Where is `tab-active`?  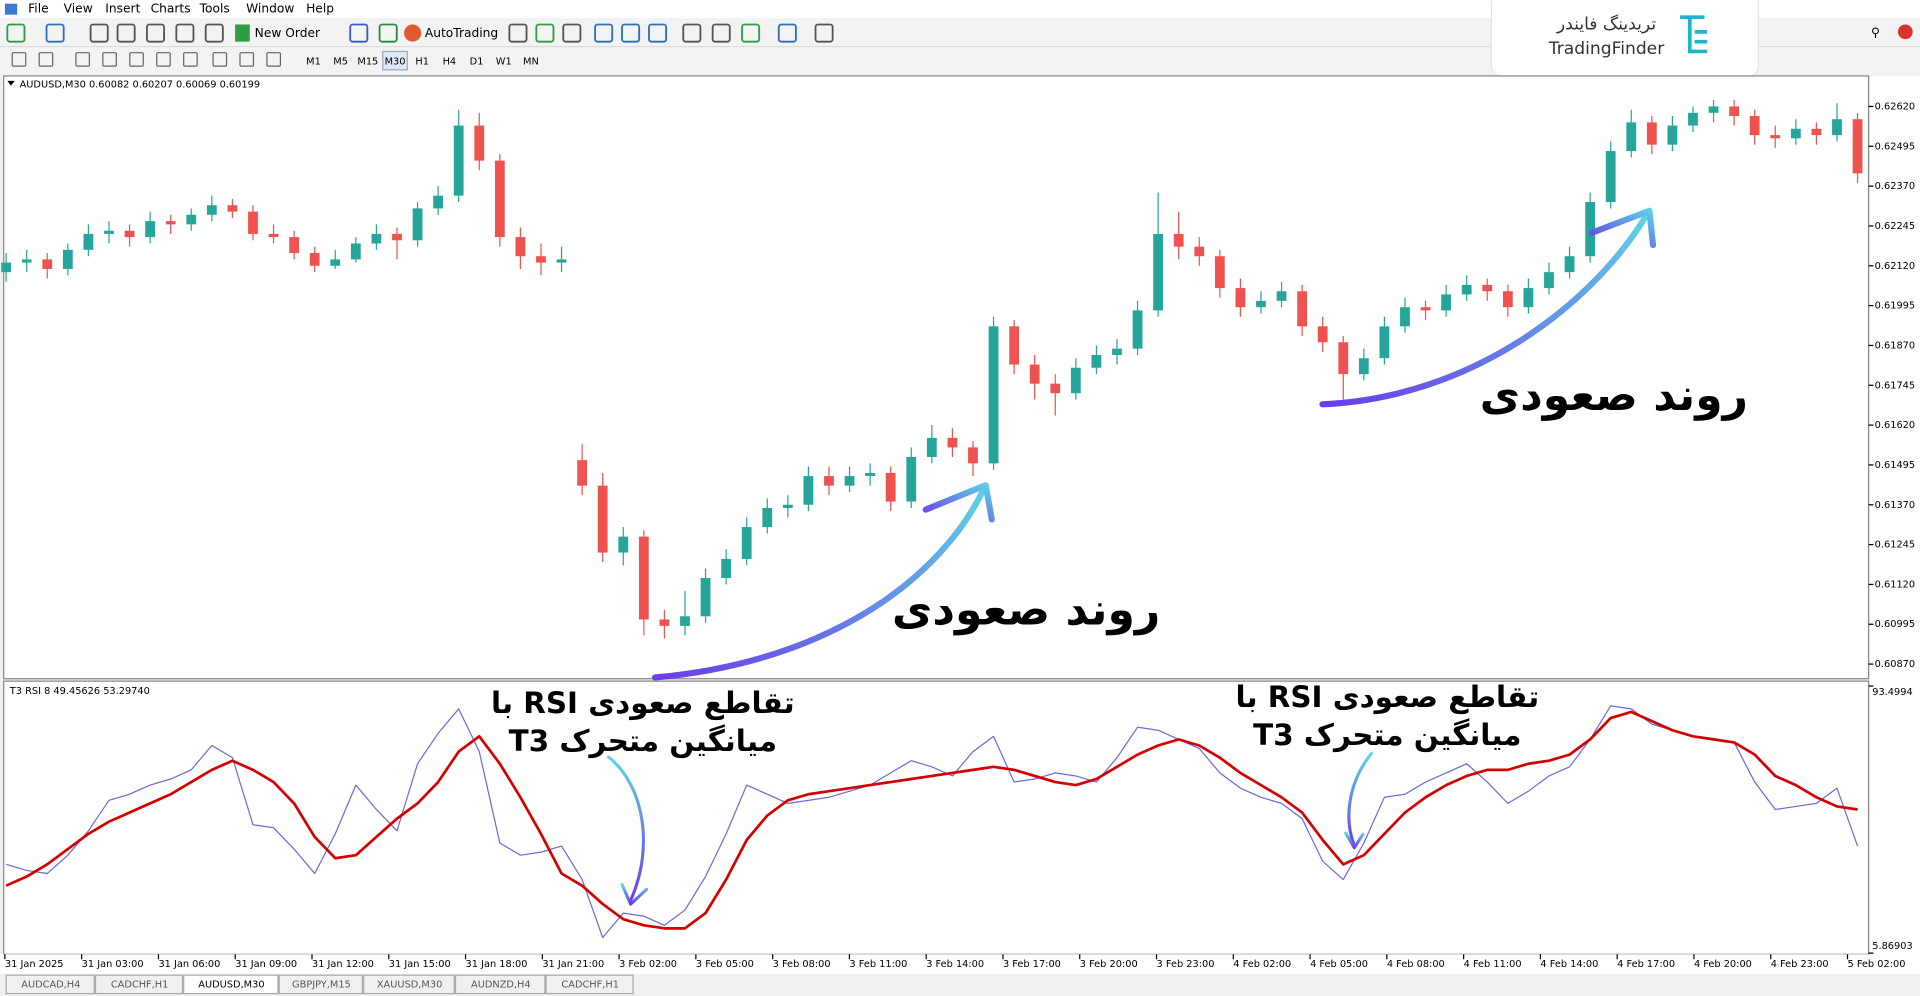 tab-active is located at coordinates (231, 984).